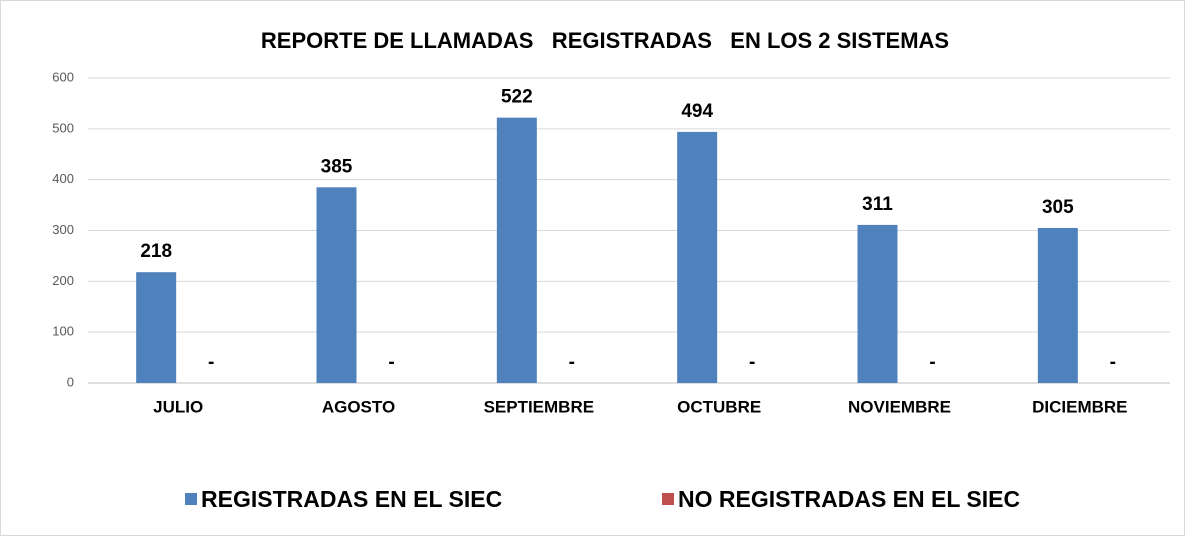 The image size is (1185, 536). I want to click on y-tick-label: 0, so click(70, 381).